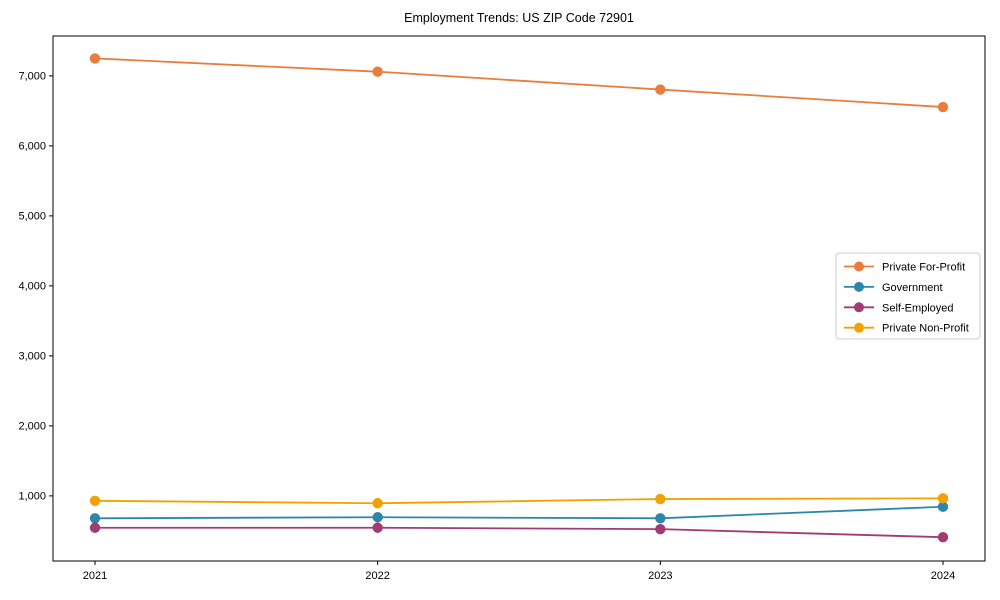  Describe the element at coordinates (912, 288) in the screenshot. I see `legend-label: Government` at that location.